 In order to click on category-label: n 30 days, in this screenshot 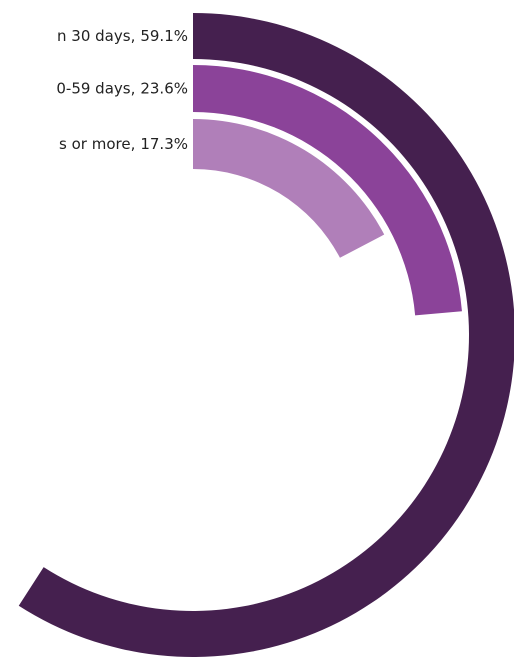, I will do `click(96, 36)`.